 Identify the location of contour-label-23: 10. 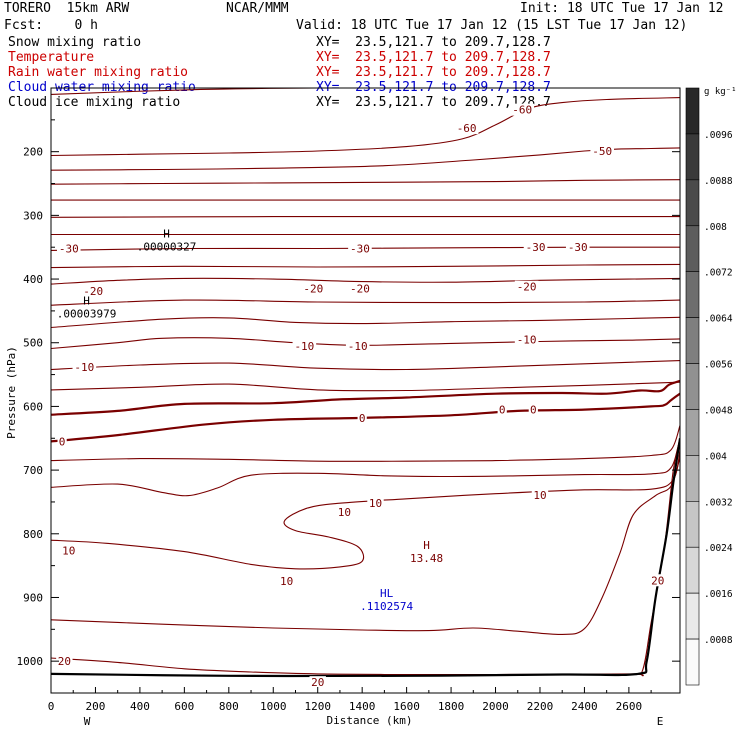
(286, 581).